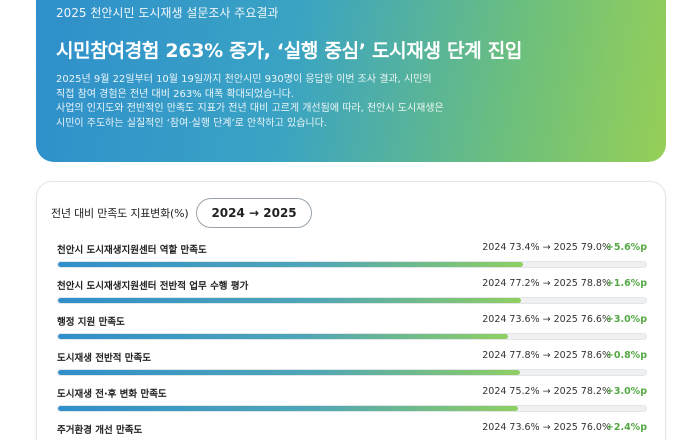  I want to click on metric-delta: +5.6%p, so click(626, 247).